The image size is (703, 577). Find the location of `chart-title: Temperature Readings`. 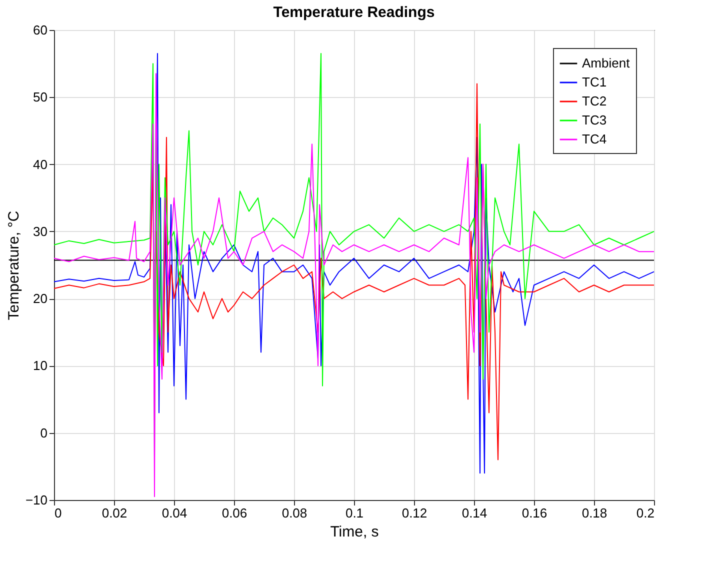

chart-title: Temperature Readings is located at coordinates (354, 12).